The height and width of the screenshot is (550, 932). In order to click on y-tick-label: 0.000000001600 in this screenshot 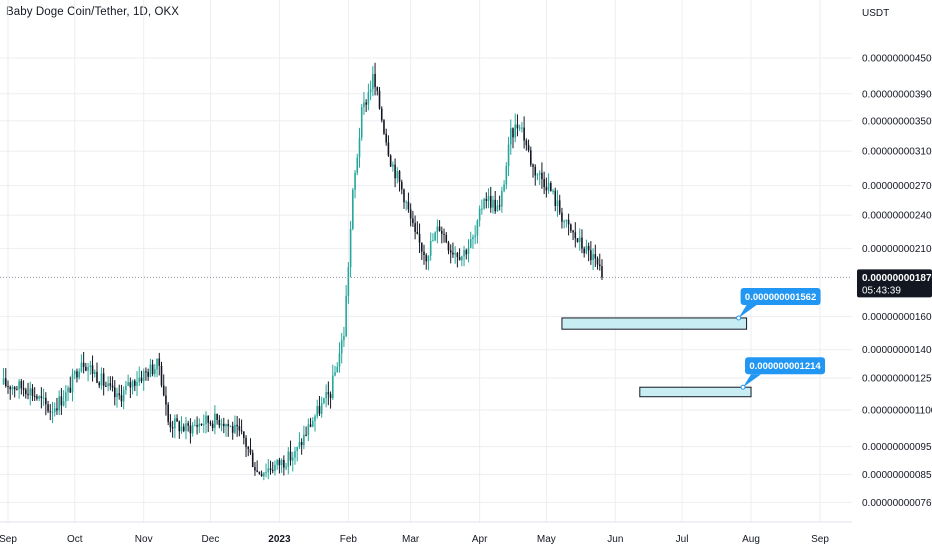, I will do `click(897, 317)`.